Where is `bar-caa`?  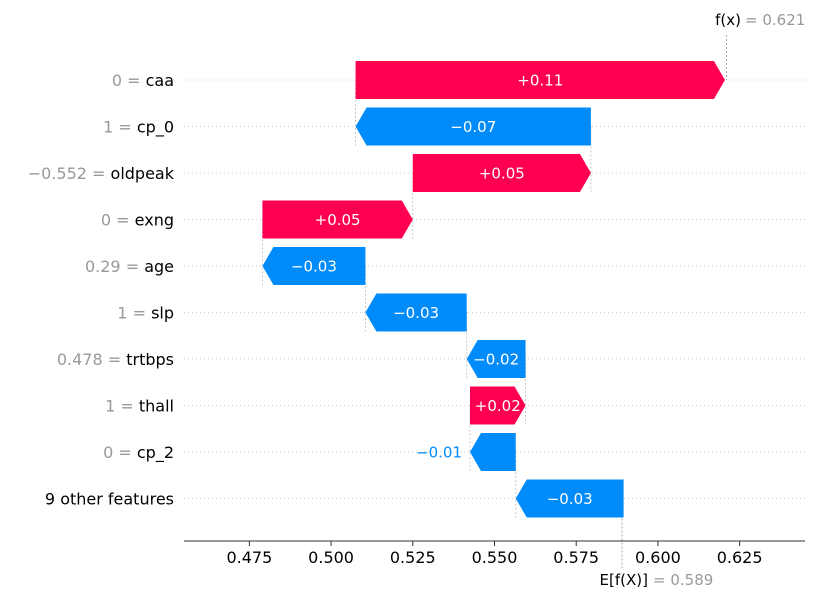 bar-caa is located at coordinates (540, 80).